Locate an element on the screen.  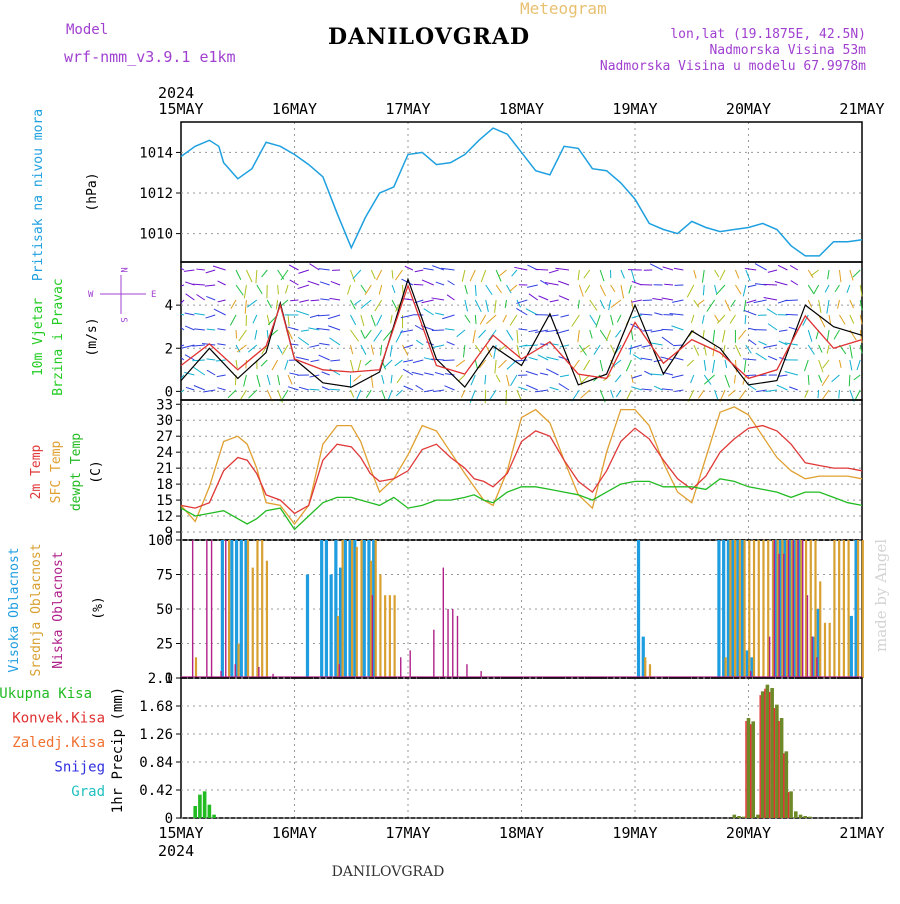
precip-bar is located at coordinates (777, 761).